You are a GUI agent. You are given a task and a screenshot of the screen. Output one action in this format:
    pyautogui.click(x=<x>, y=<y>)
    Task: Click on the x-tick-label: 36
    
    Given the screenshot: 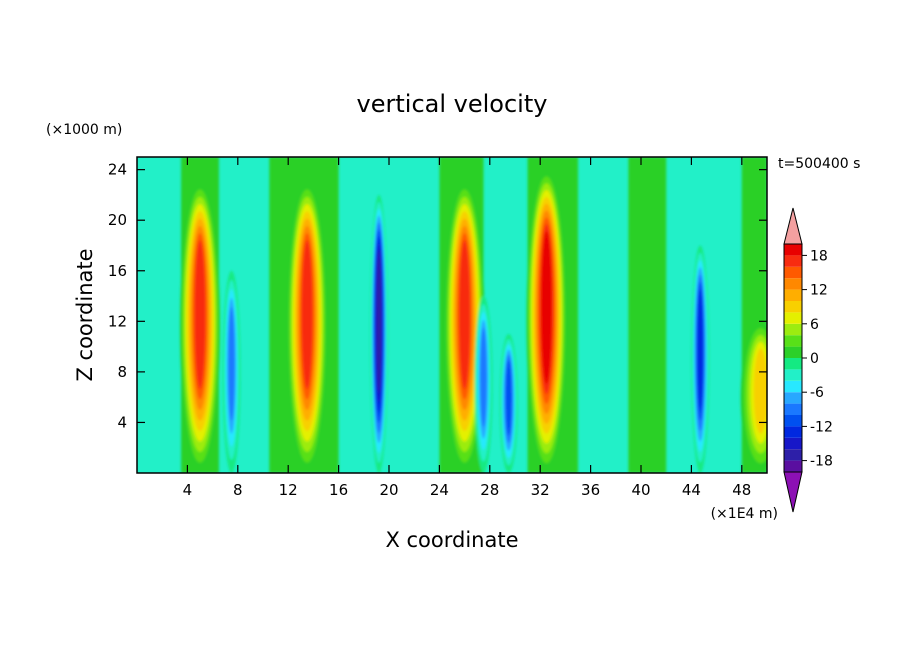 What is the action you would take?
    pyautogui.click(x=590, y=490)
    